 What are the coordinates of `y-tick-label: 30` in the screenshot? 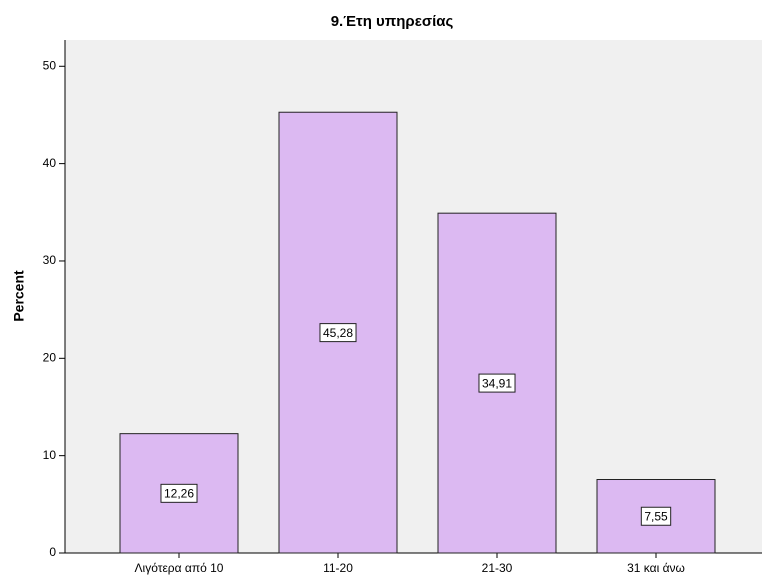 It's located at (50, 260).